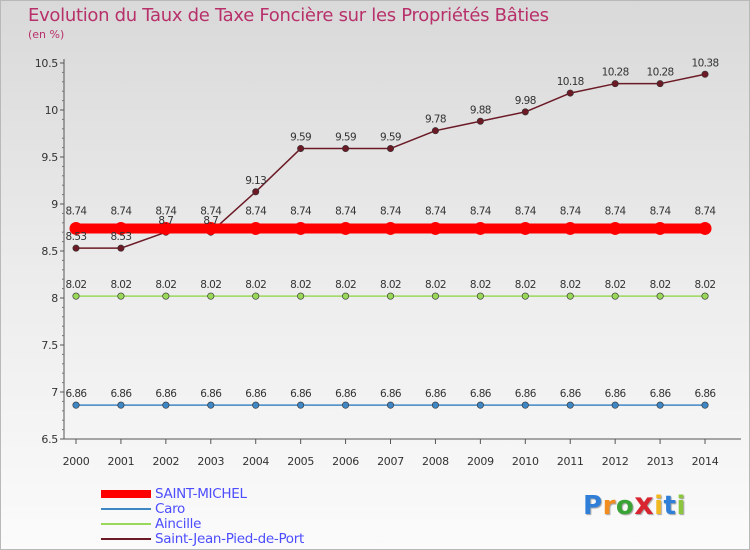  What do you see at coordinates (480, 461) in the screenshot?
I see `x-tick-label: 2009` at bounding box center [480, 461].